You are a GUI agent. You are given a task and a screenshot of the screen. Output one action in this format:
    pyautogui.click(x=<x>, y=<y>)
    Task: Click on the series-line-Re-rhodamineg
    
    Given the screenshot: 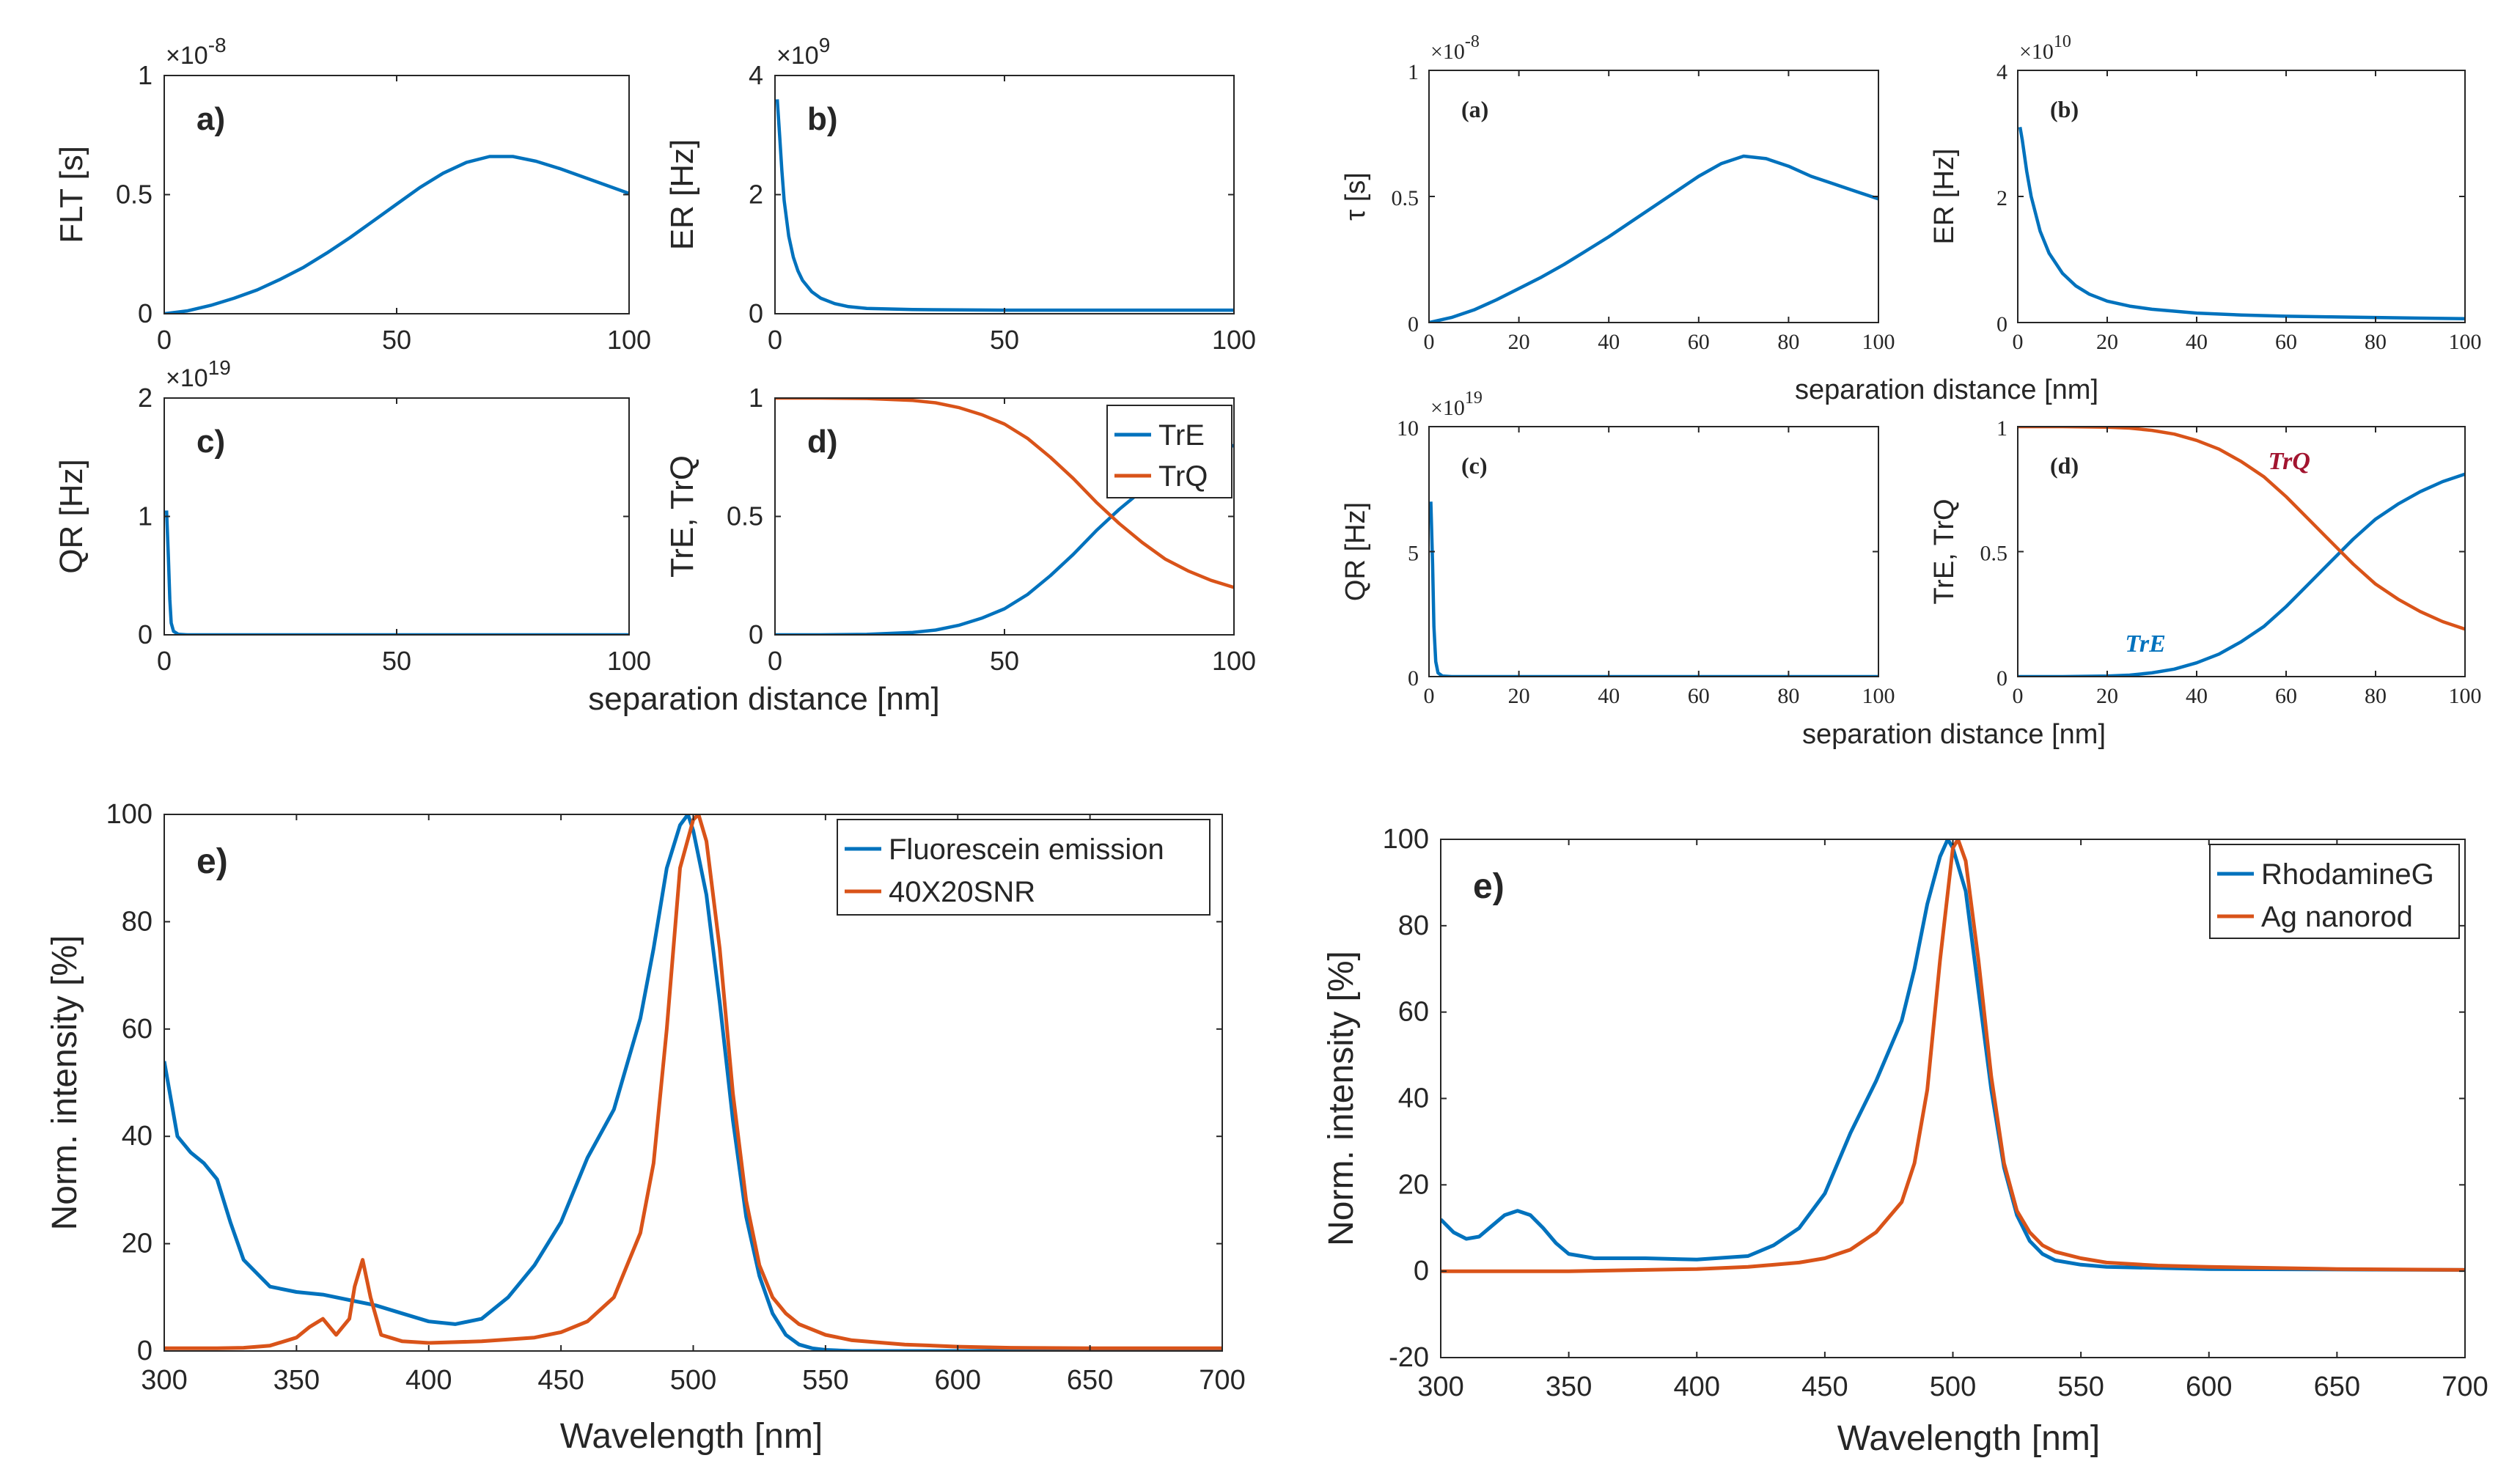 What is the action you would take?
    pyautogui.click(x=1953, y=1055)
    